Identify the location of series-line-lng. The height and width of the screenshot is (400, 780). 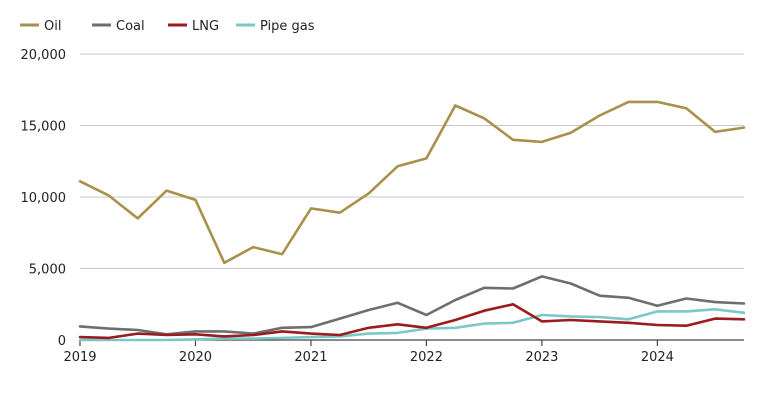
(412, 321).